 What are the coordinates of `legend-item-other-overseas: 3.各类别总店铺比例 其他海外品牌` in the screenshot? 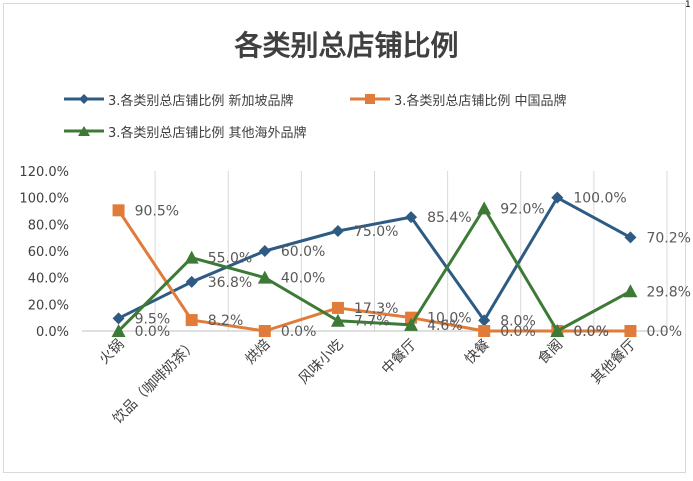 It's located at (185, 131).